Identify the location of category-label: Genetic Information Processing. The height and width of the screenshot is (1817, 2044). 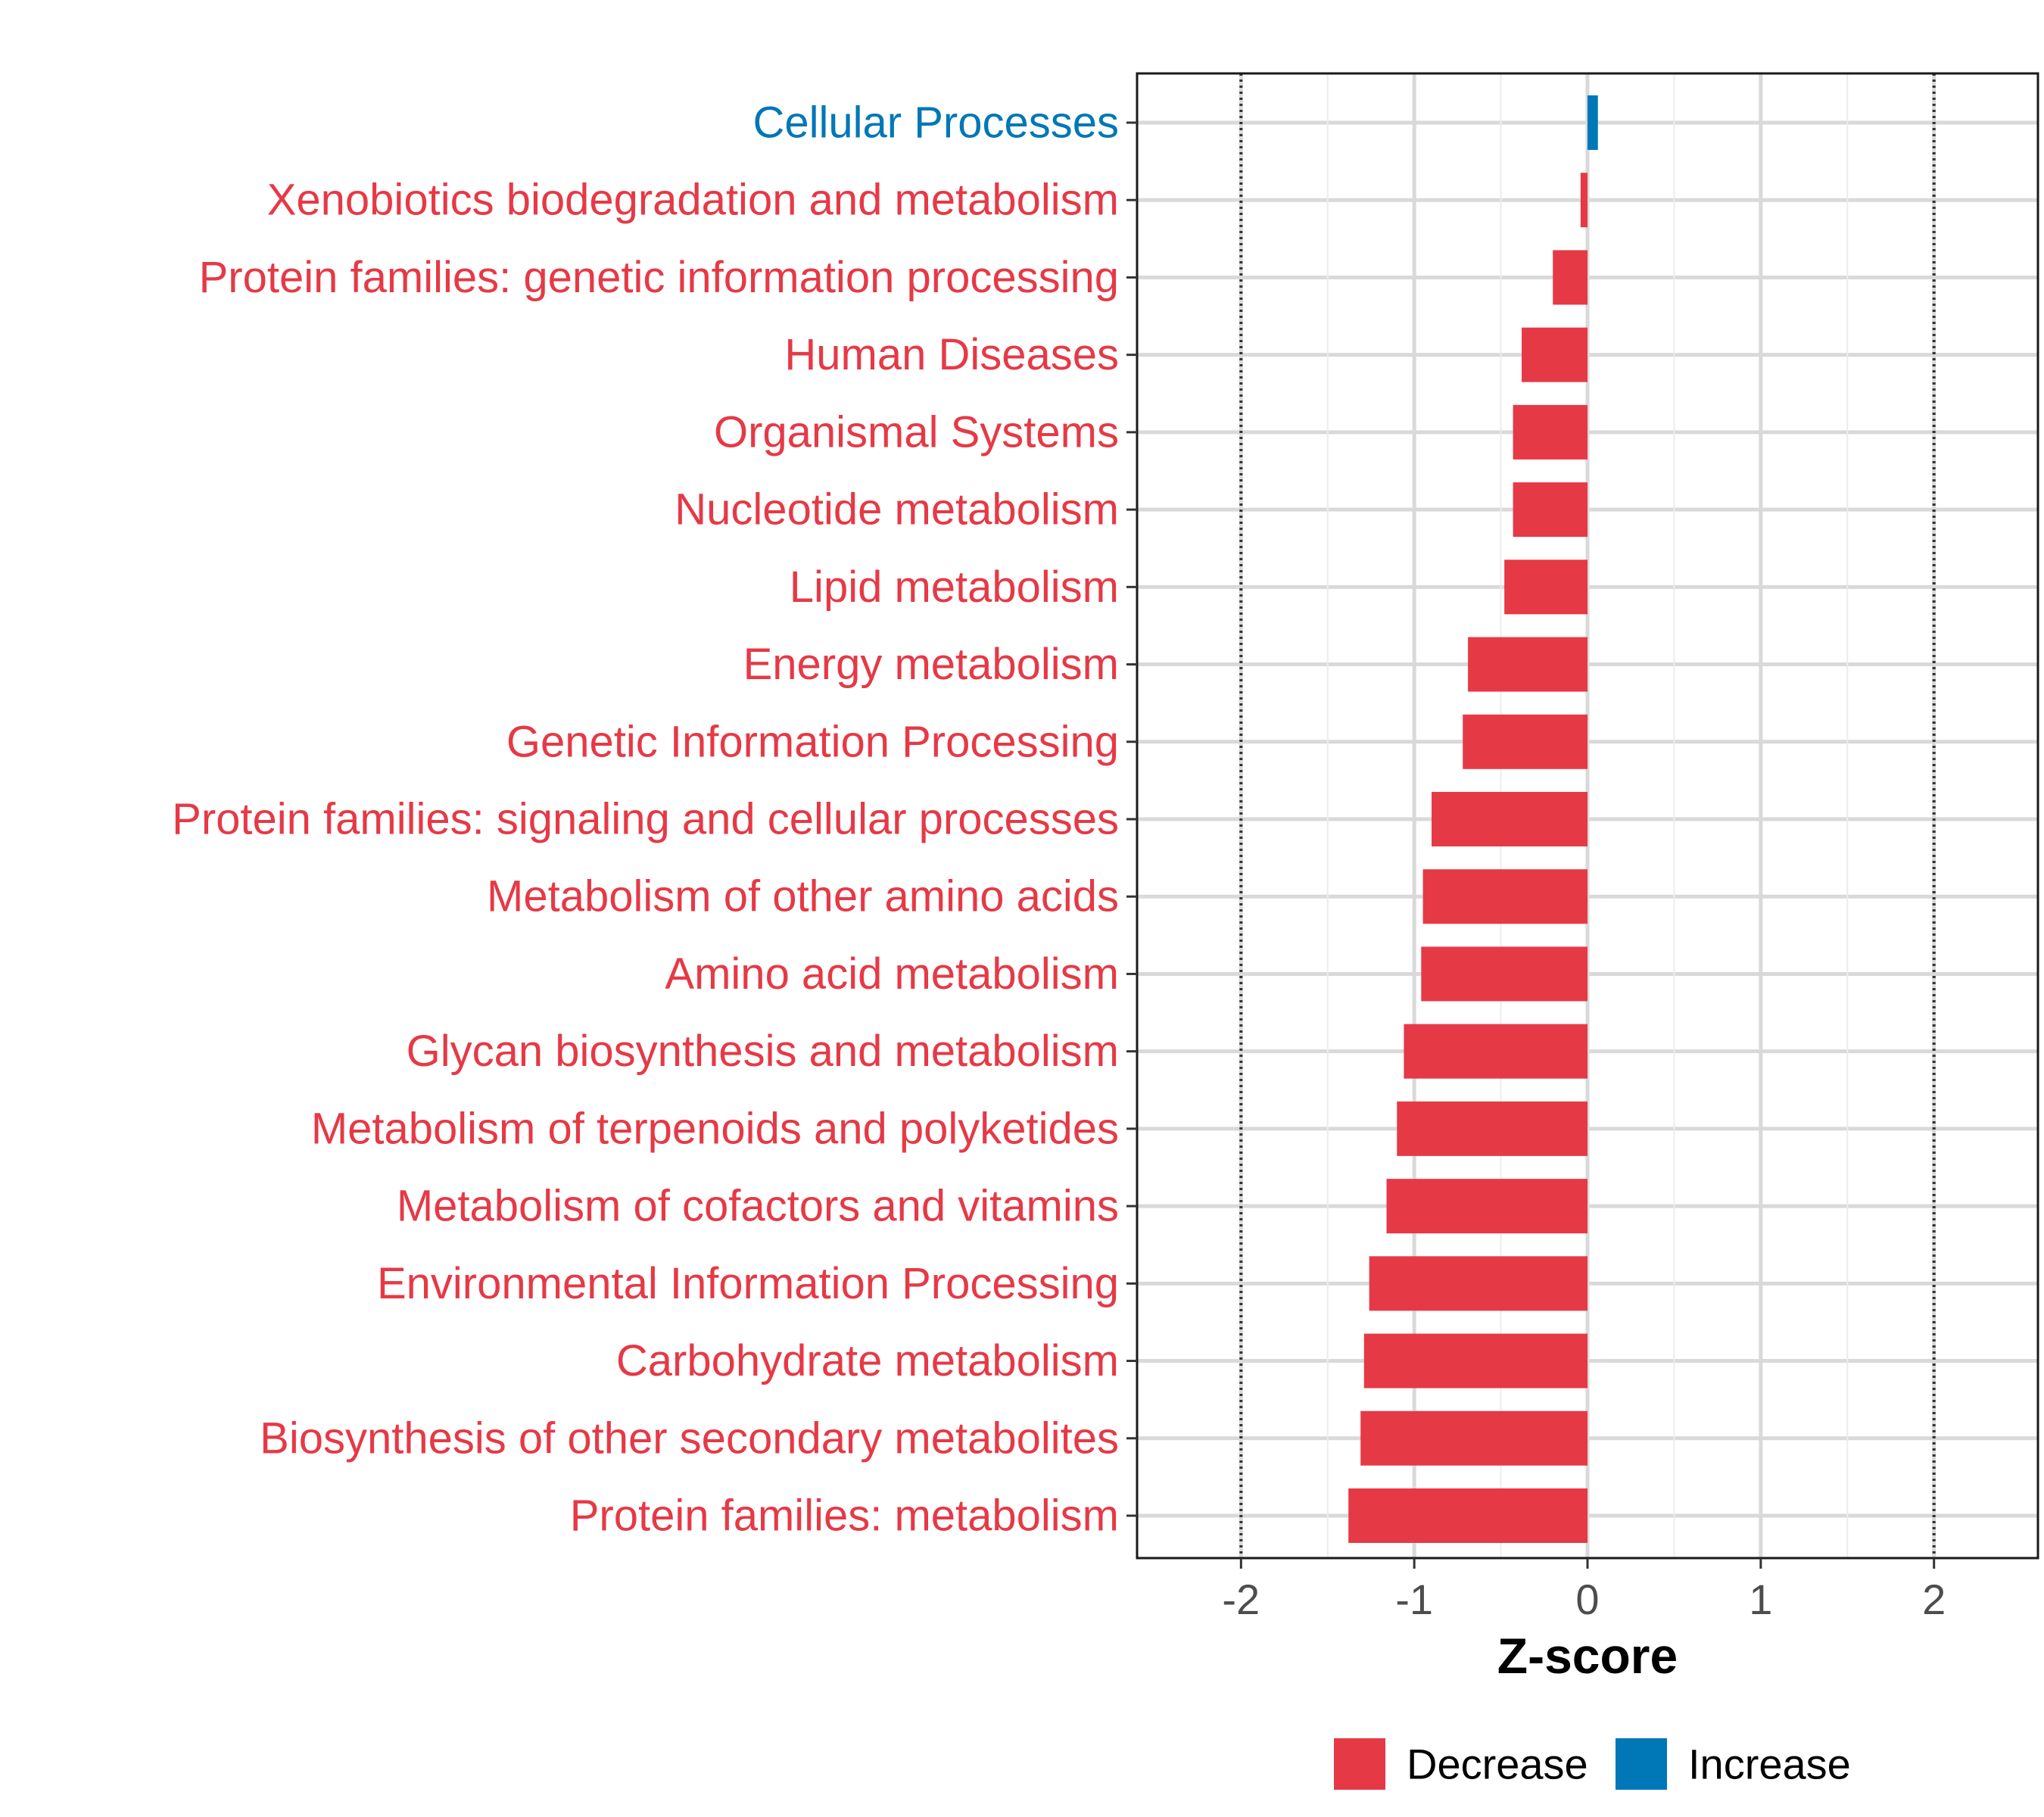
(812, 741).